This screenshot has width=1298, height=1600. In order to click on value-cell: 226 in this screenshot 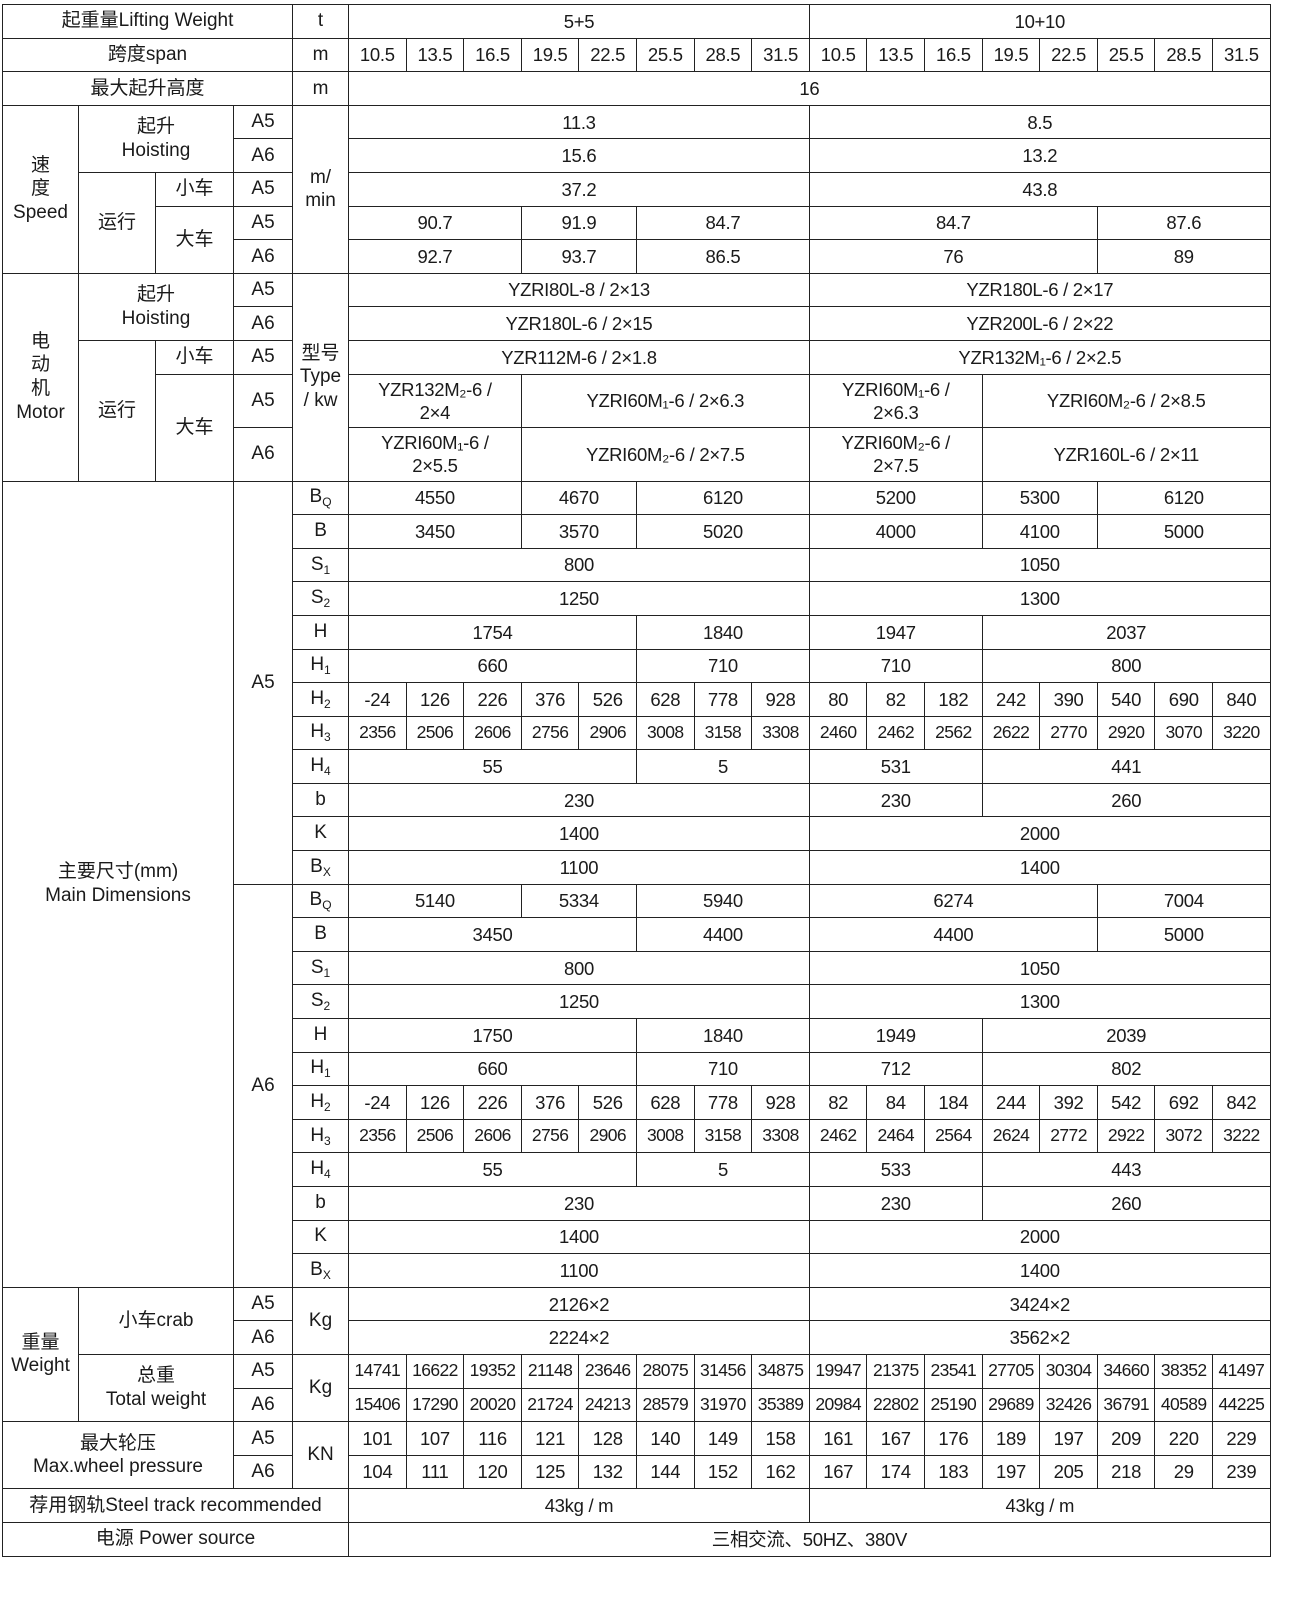, I will do `click(492, 699)`.